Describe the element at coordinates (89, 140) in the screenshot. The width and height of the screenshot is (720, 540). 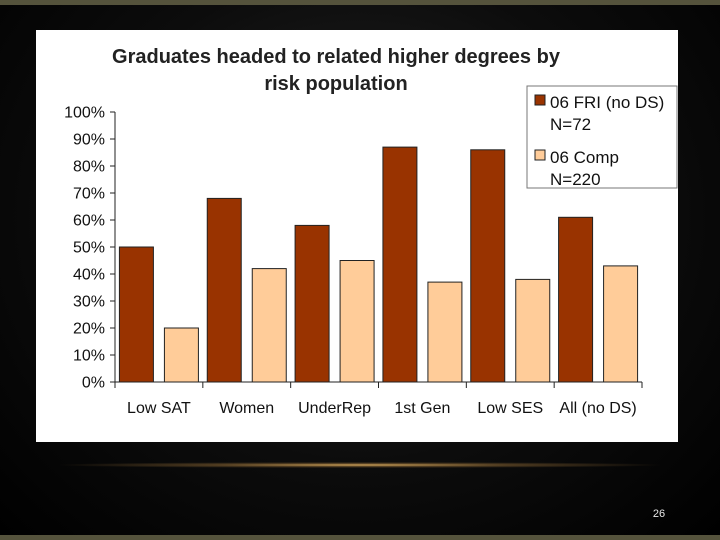
I see `y-tick-label: 90%` at that location.